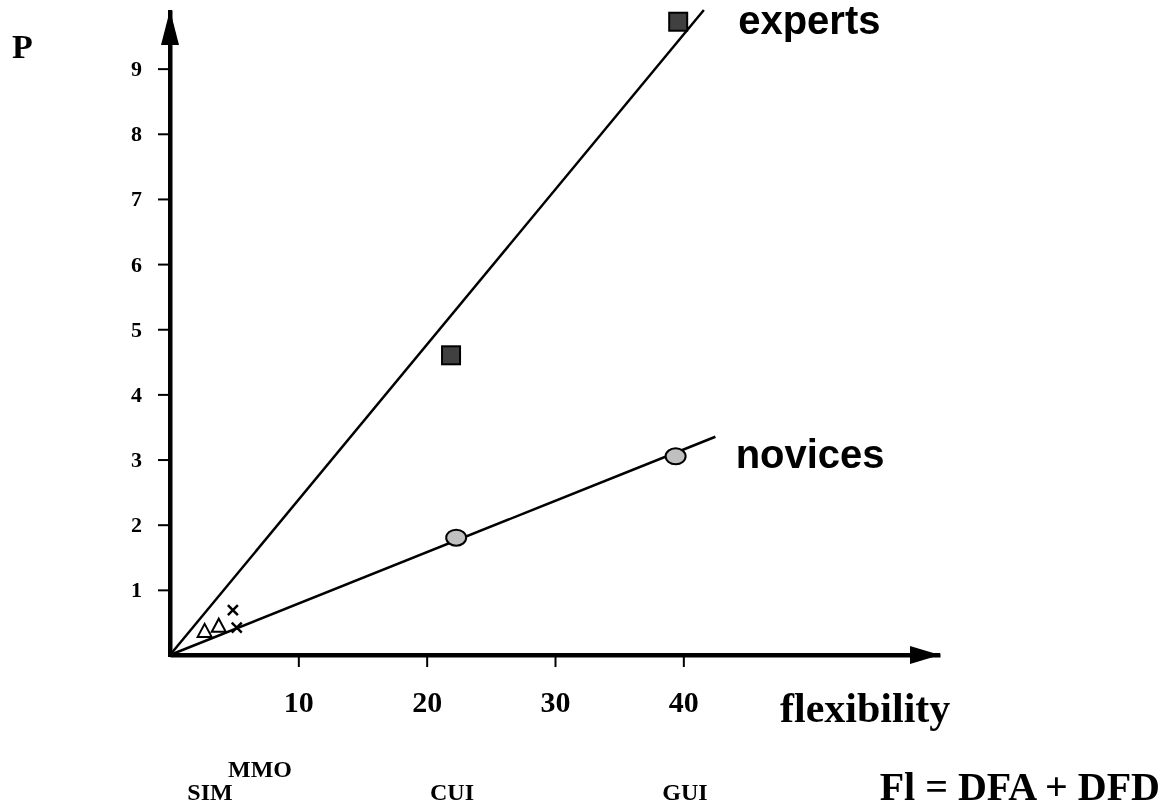 The height and width of the screenshot is (812, 1170). Describe the element at coordinates (136, 199) in the screenshot. I see `y-tick-label: 7` at that location.